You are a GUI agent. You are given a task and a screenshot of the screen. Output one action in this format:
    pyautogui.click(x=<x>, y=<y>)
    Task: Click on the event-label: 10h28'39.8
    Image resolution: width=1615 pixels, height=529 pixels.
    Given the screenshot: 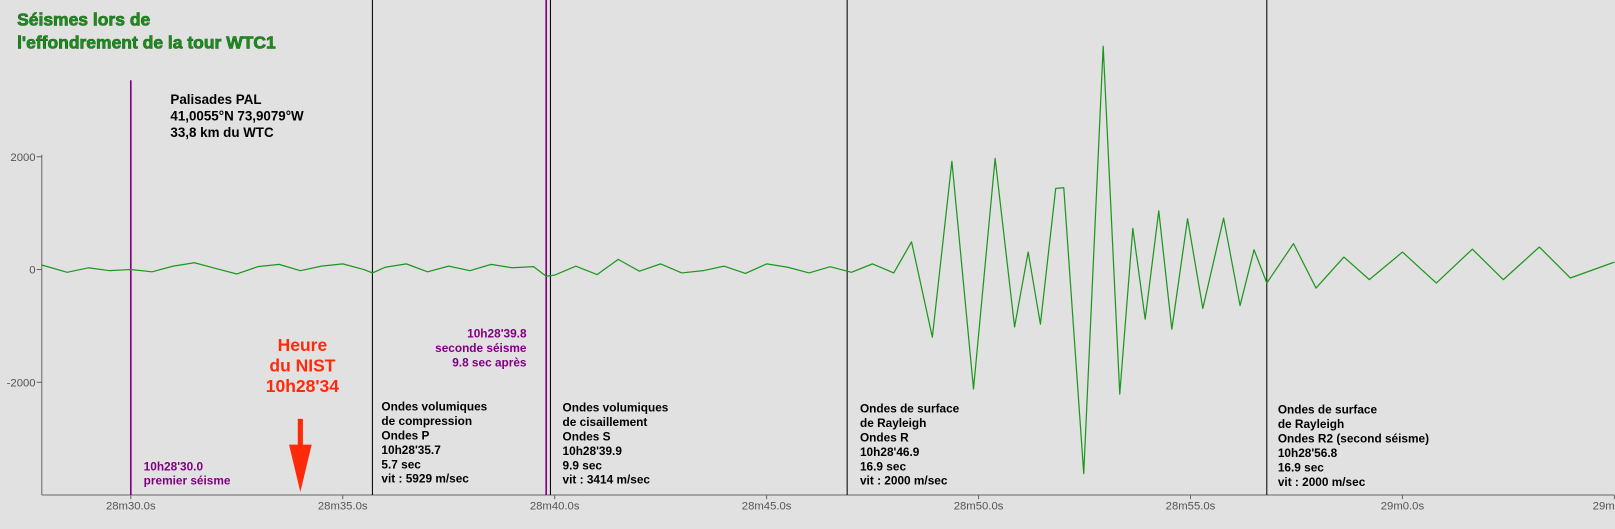 What is the action you would take?
    pyautogui.click(x=497, y=334)
    